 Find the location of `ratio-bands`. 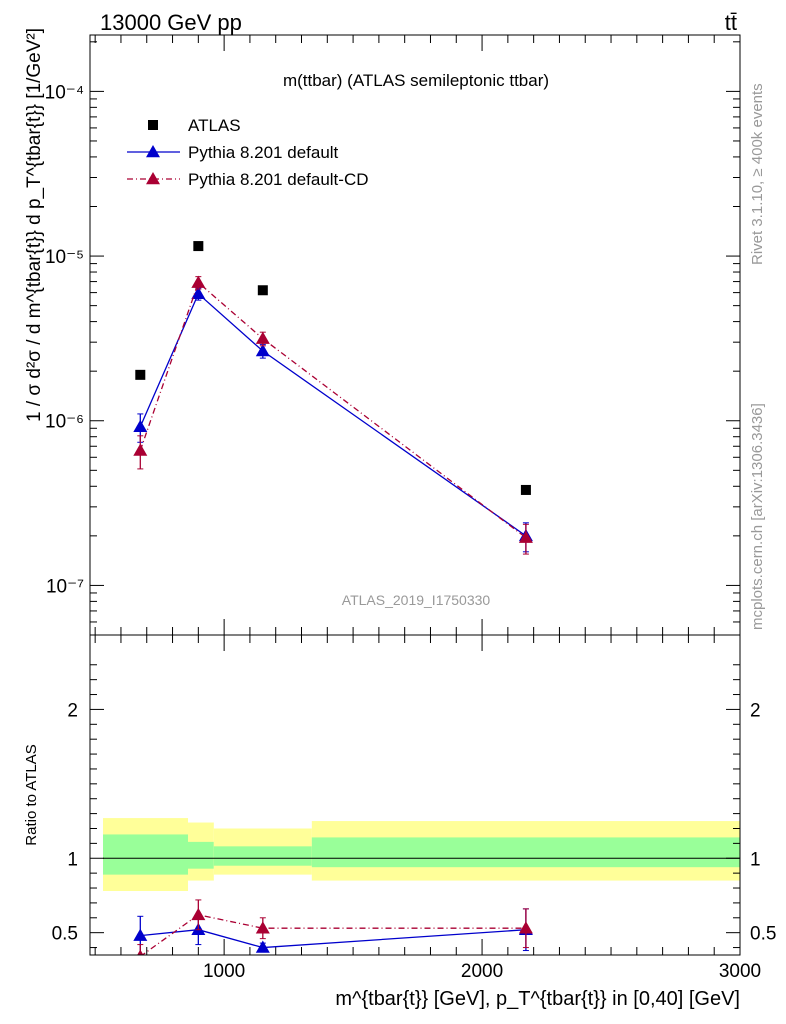

ratio-bands is located at coordinates (421, 854).